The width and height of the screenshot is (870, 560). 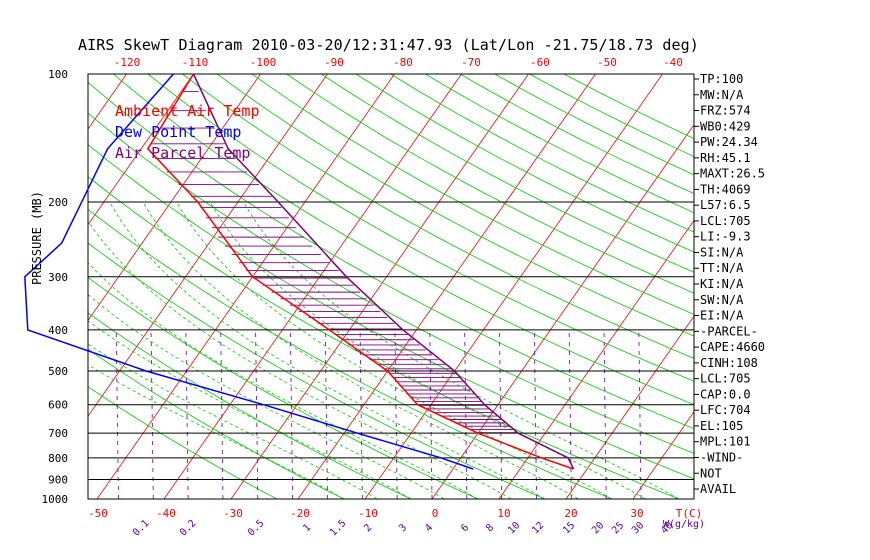 What do you see at coordinates (263, 62) in the screenshot?
I see `top-temp-tick-label: -100` at bounding box center [263, 62].